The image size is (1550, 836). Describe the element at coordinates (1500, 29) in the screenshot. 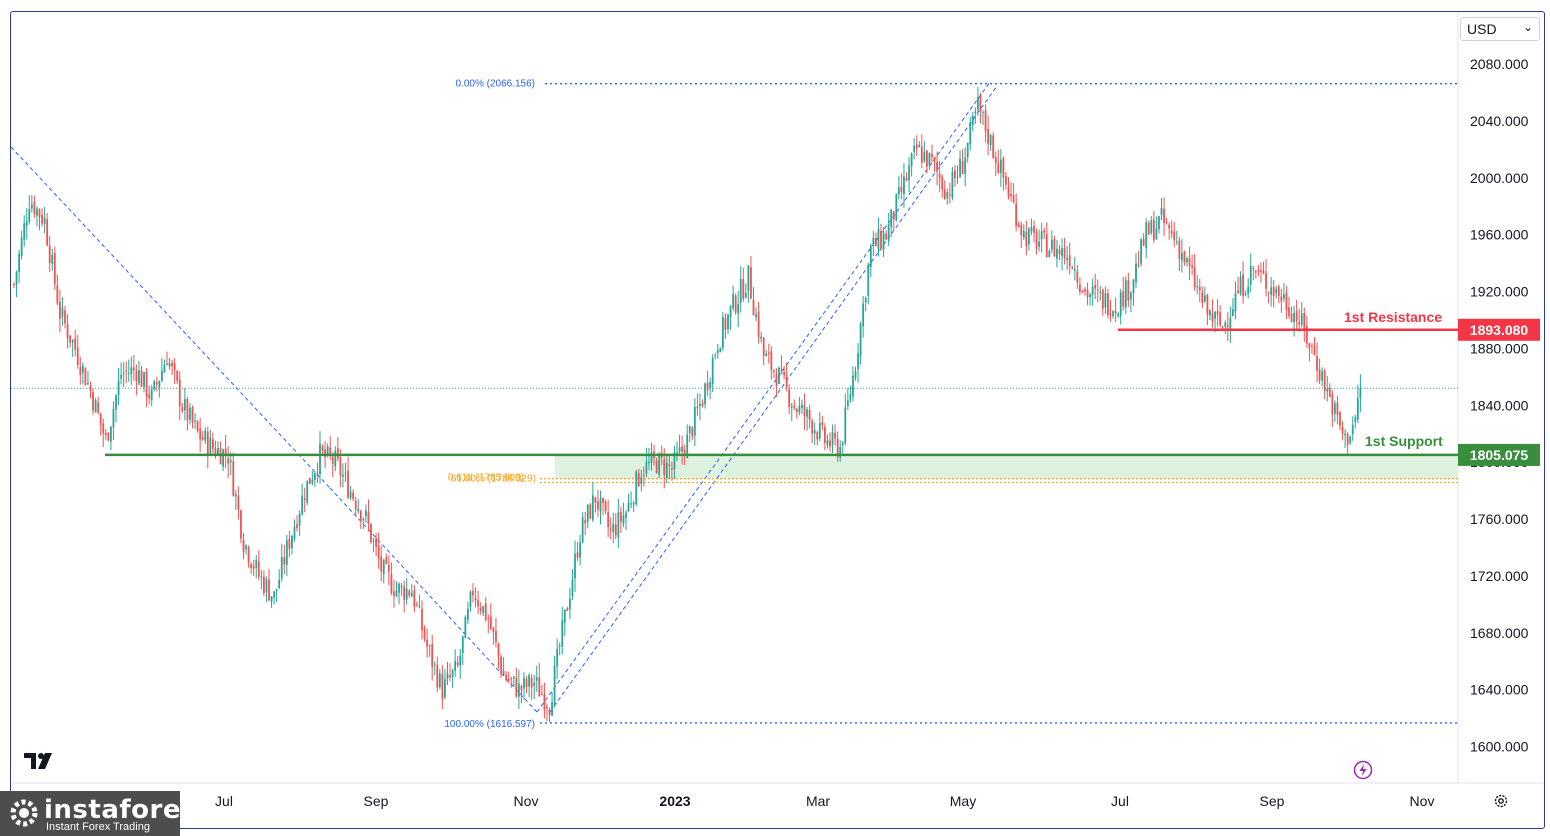

I see `currency-select: USD ⌄` at that location.